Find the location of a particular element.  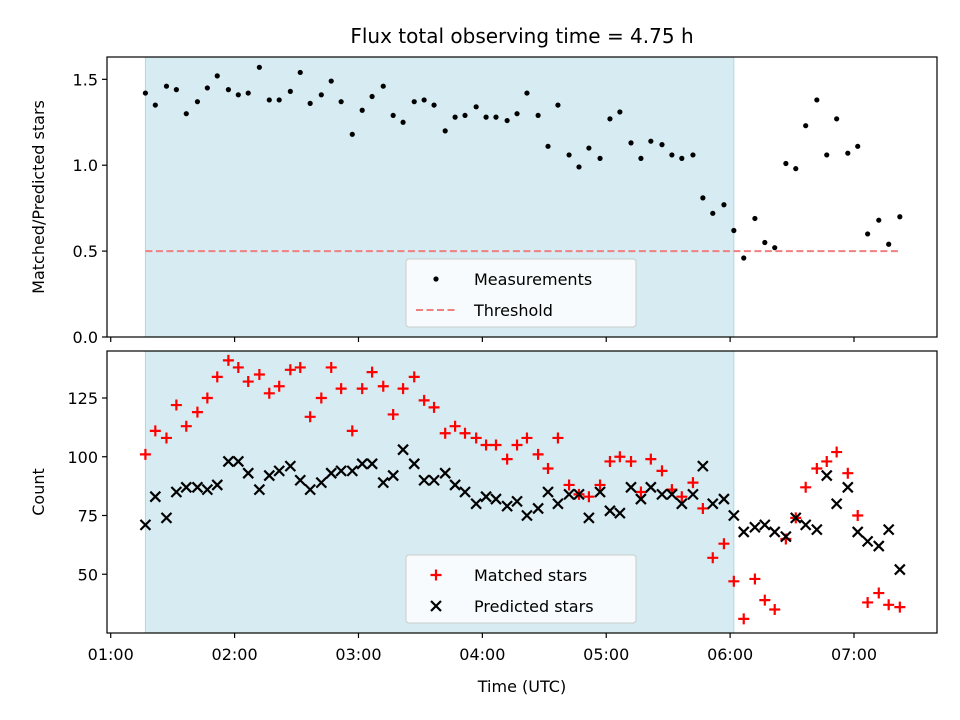

chart-title: Flux total observing time = 4.75 h is located at coordinates (521, 36).